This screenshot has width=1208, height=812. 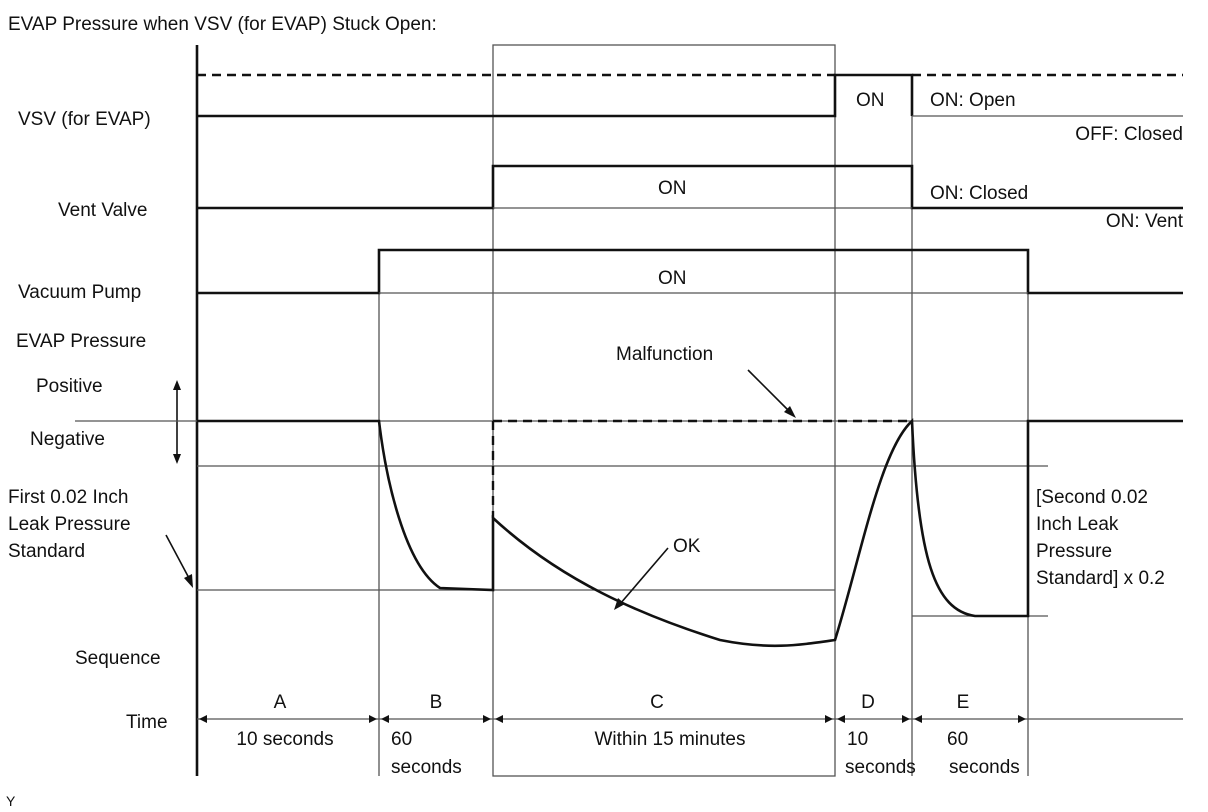 I want to click on vent-on-closed-label: ON: Closed, so click(x=979, y=193).